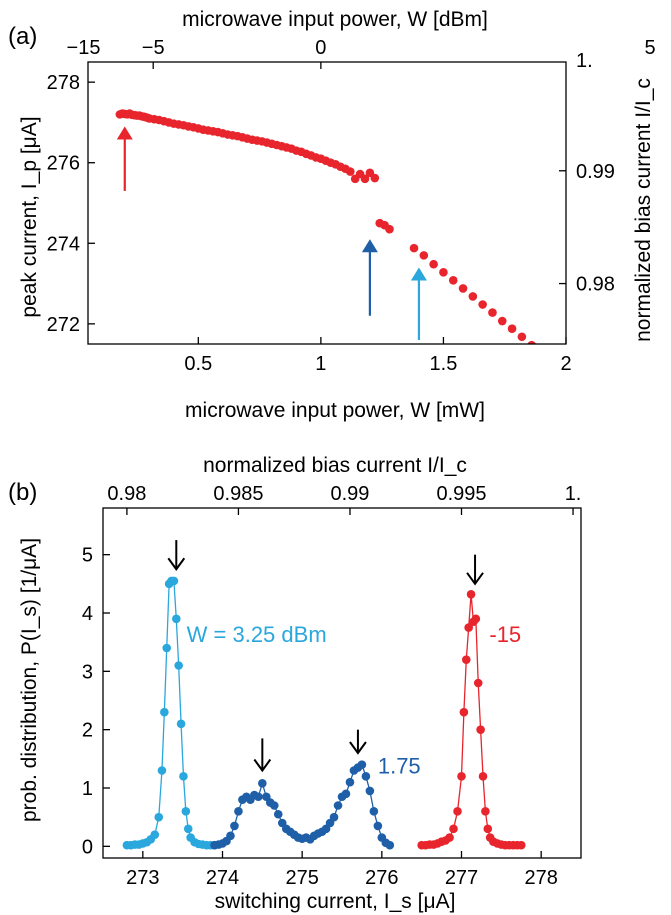 This screenshot has height=915, width=671. Describe the element at coordinates (335, 901) in the screenshot. I see `panel-b-x-axis-title: switching current, I_s [μA]` at that location.